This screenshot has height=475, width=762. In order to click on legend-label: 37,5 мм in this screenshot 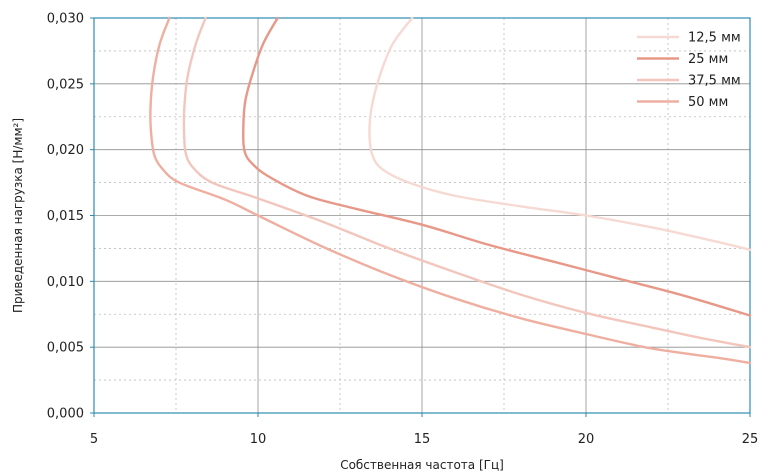, I will do `click(714, 81)`.